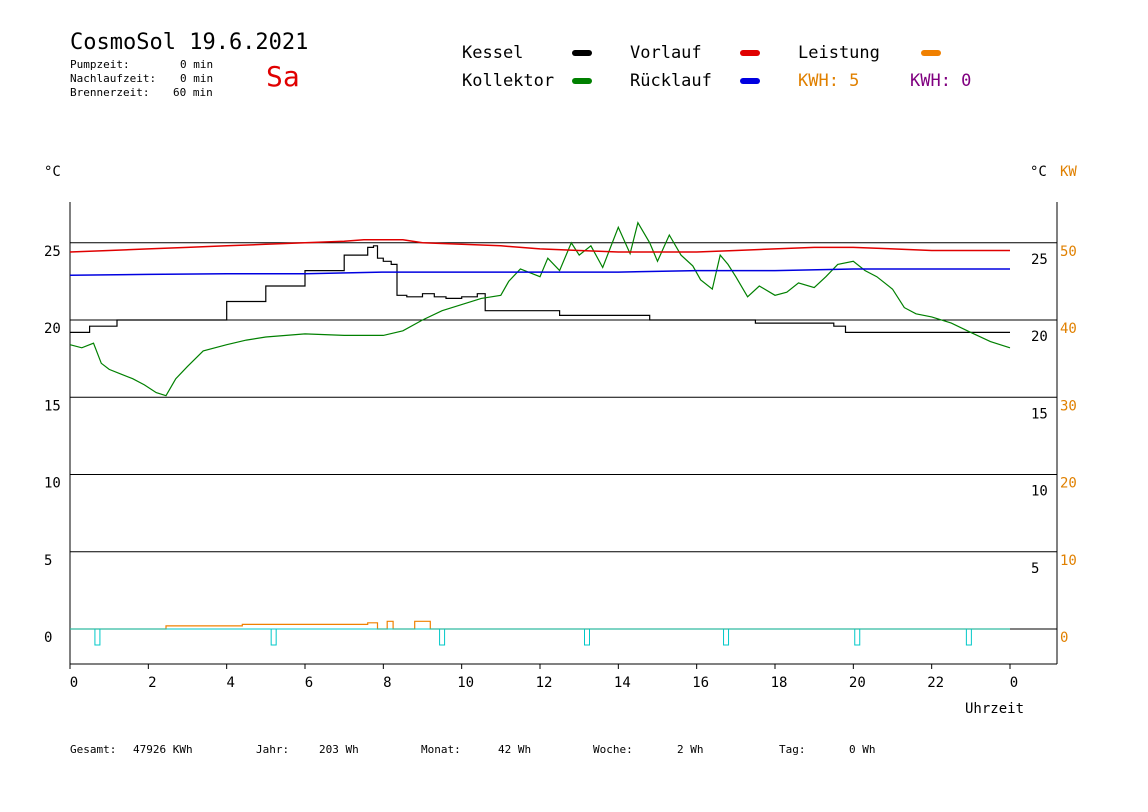 Image resolution: width=1148 pixels, height=812 pixels. What do you see at coordinates (193, 92) in the screenshot?
I see `stat-brennerzeit-value: 60 min` at bounding box center [193, 92].